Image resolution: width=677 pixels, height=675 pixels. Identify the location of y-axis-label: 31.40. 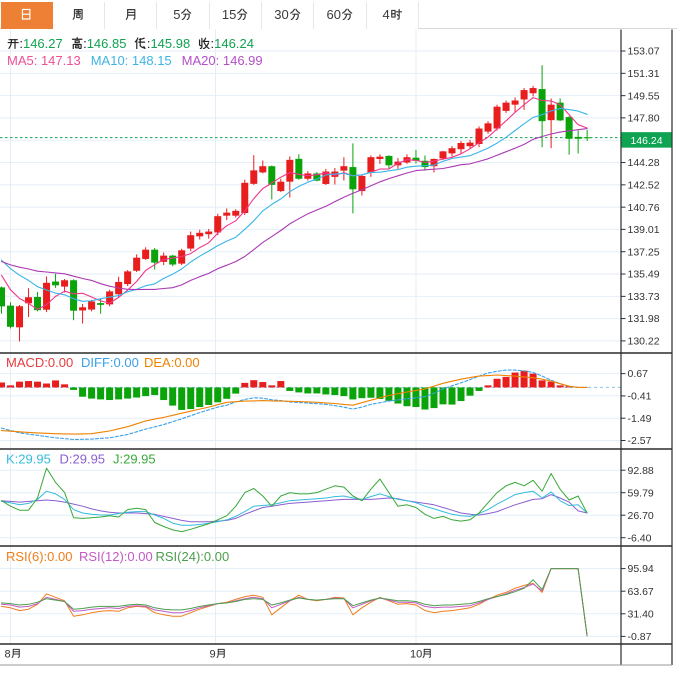
(641, 614).